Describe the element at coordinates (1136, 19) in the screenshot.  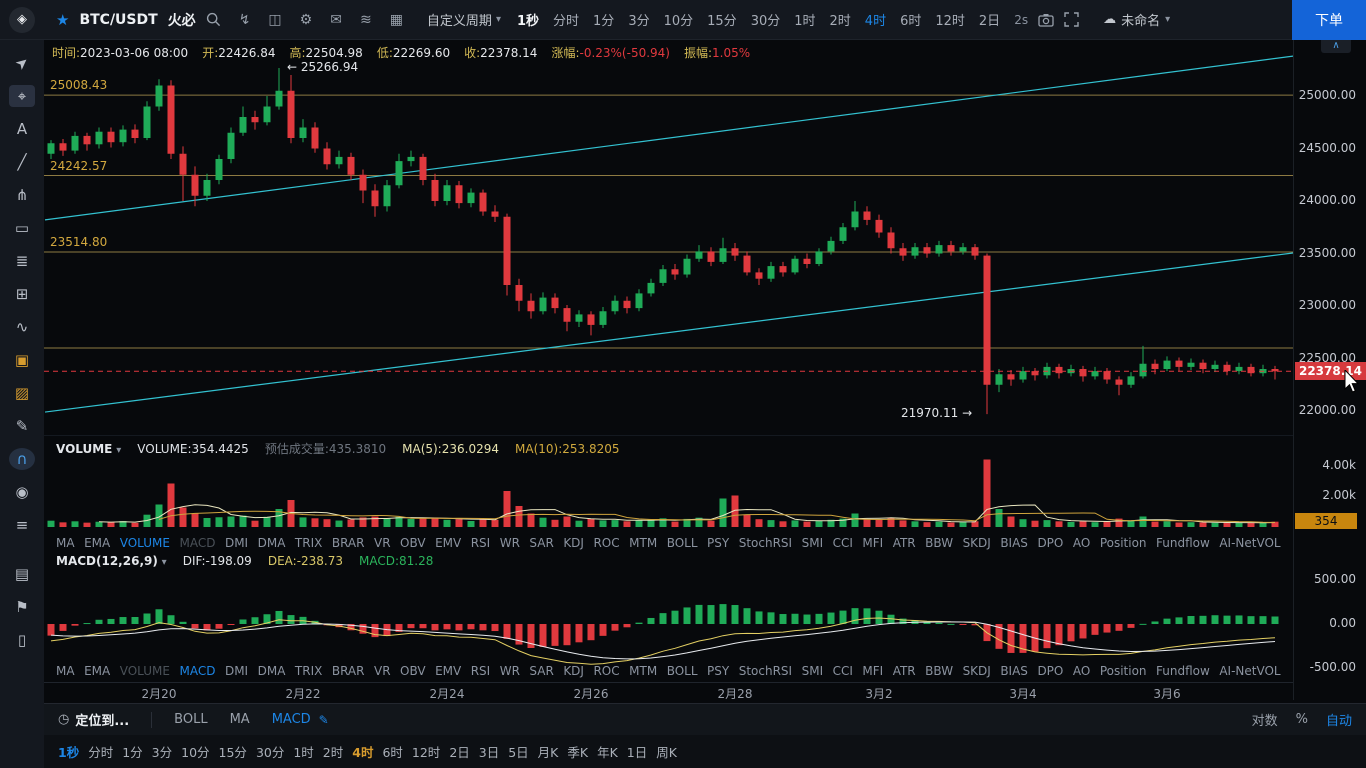
I see `layout-dropdown: ☁ 未命名 ▾` at that location.